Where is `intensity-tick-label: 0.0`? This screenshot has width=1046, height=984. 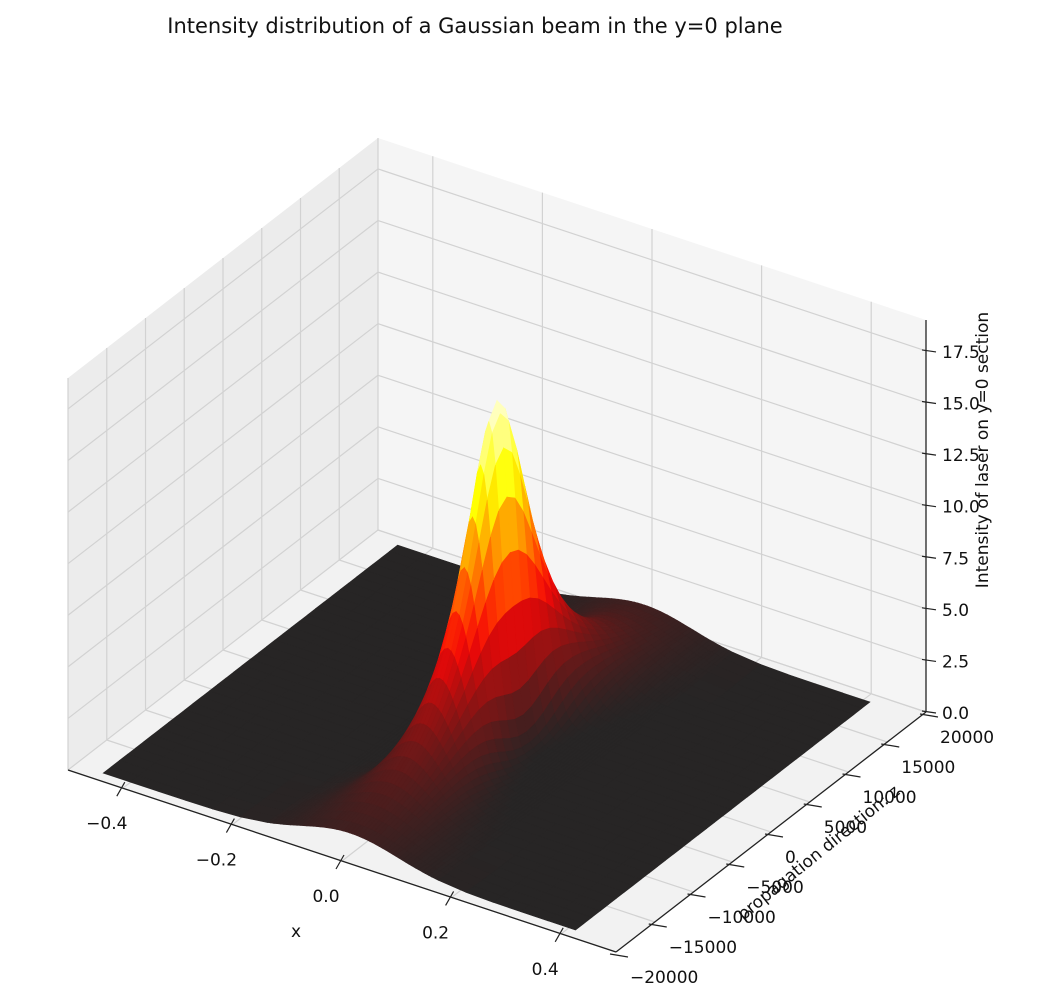
intensity-tick-label: 0.0 is located at coordinates (955, 714).